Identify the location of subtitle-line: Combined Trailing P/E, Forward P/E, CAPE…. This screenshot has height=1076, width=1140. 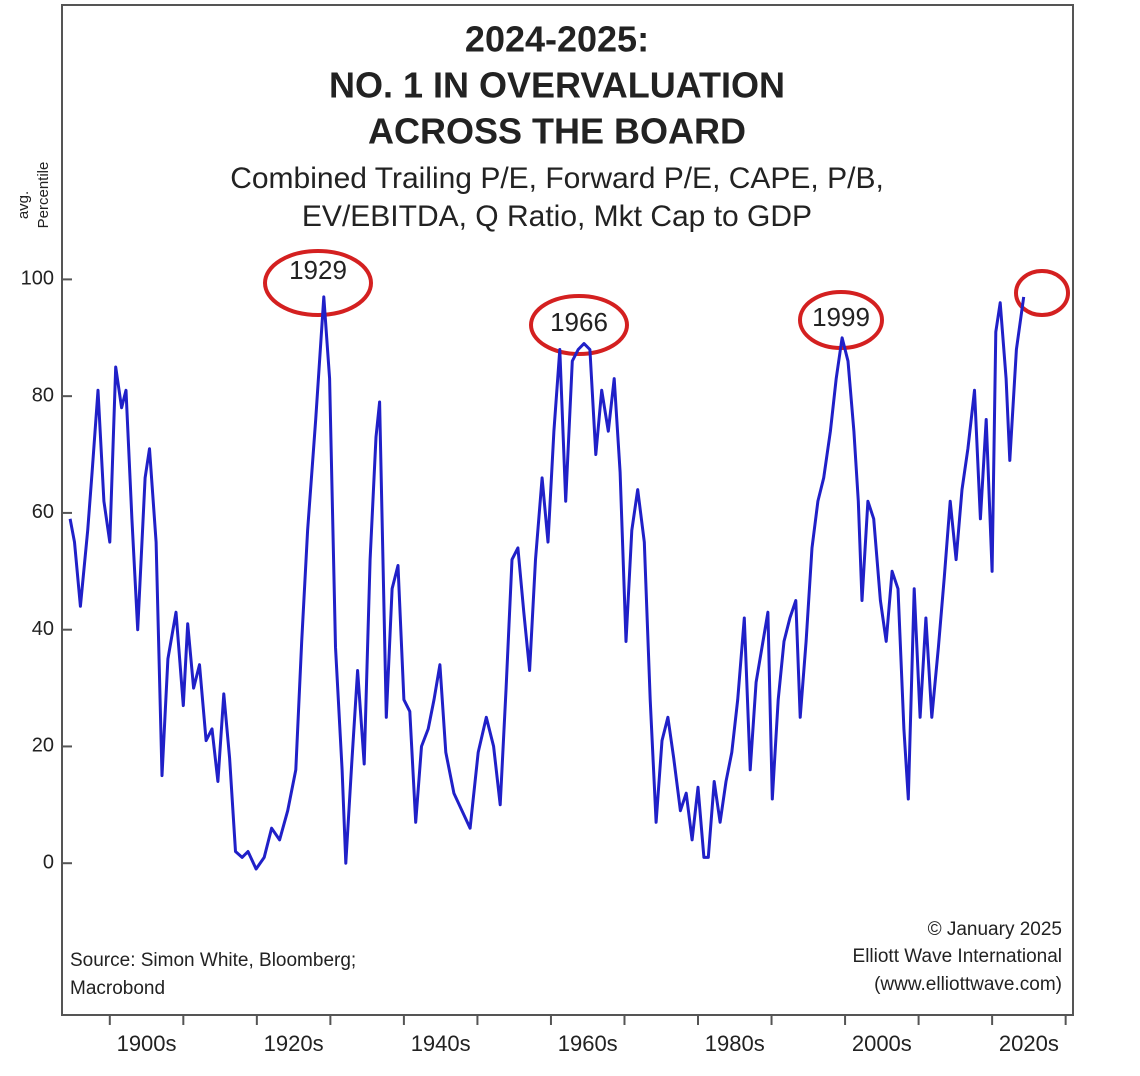
(557, 178).